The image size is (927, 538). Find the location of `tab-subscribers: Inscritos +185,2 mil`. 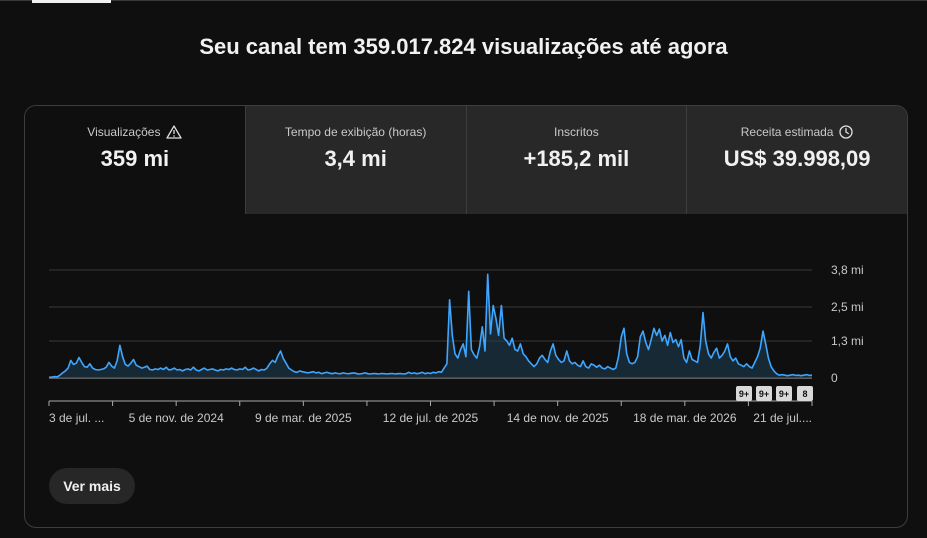

tab-subscribers: Inscritos +185,2 mil is located at coordinates (576, 160).